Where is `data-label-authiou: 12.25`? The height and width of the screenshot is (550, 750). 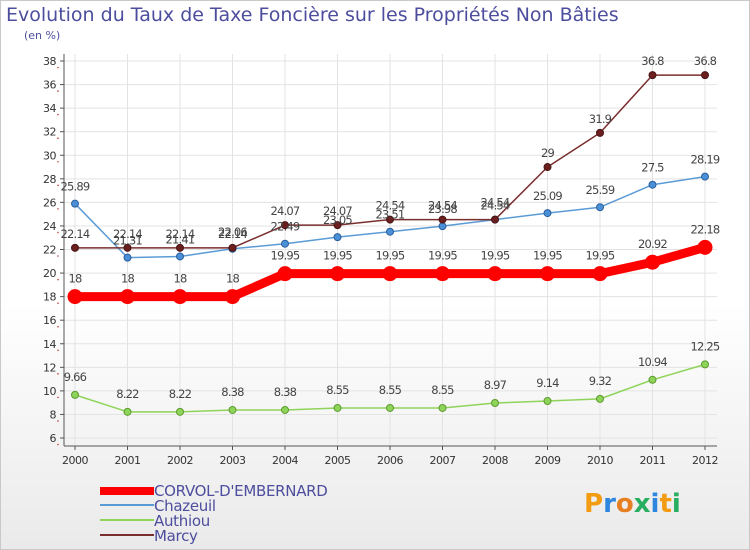 data-label-authiou: 12.25 is located at coordinates (705, 346).